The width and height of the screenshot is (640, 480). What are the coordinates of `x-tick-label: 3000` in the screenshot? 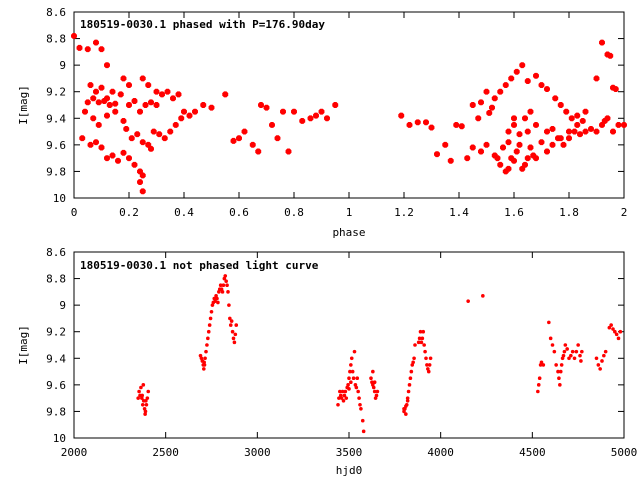 It's located at (257, 452).